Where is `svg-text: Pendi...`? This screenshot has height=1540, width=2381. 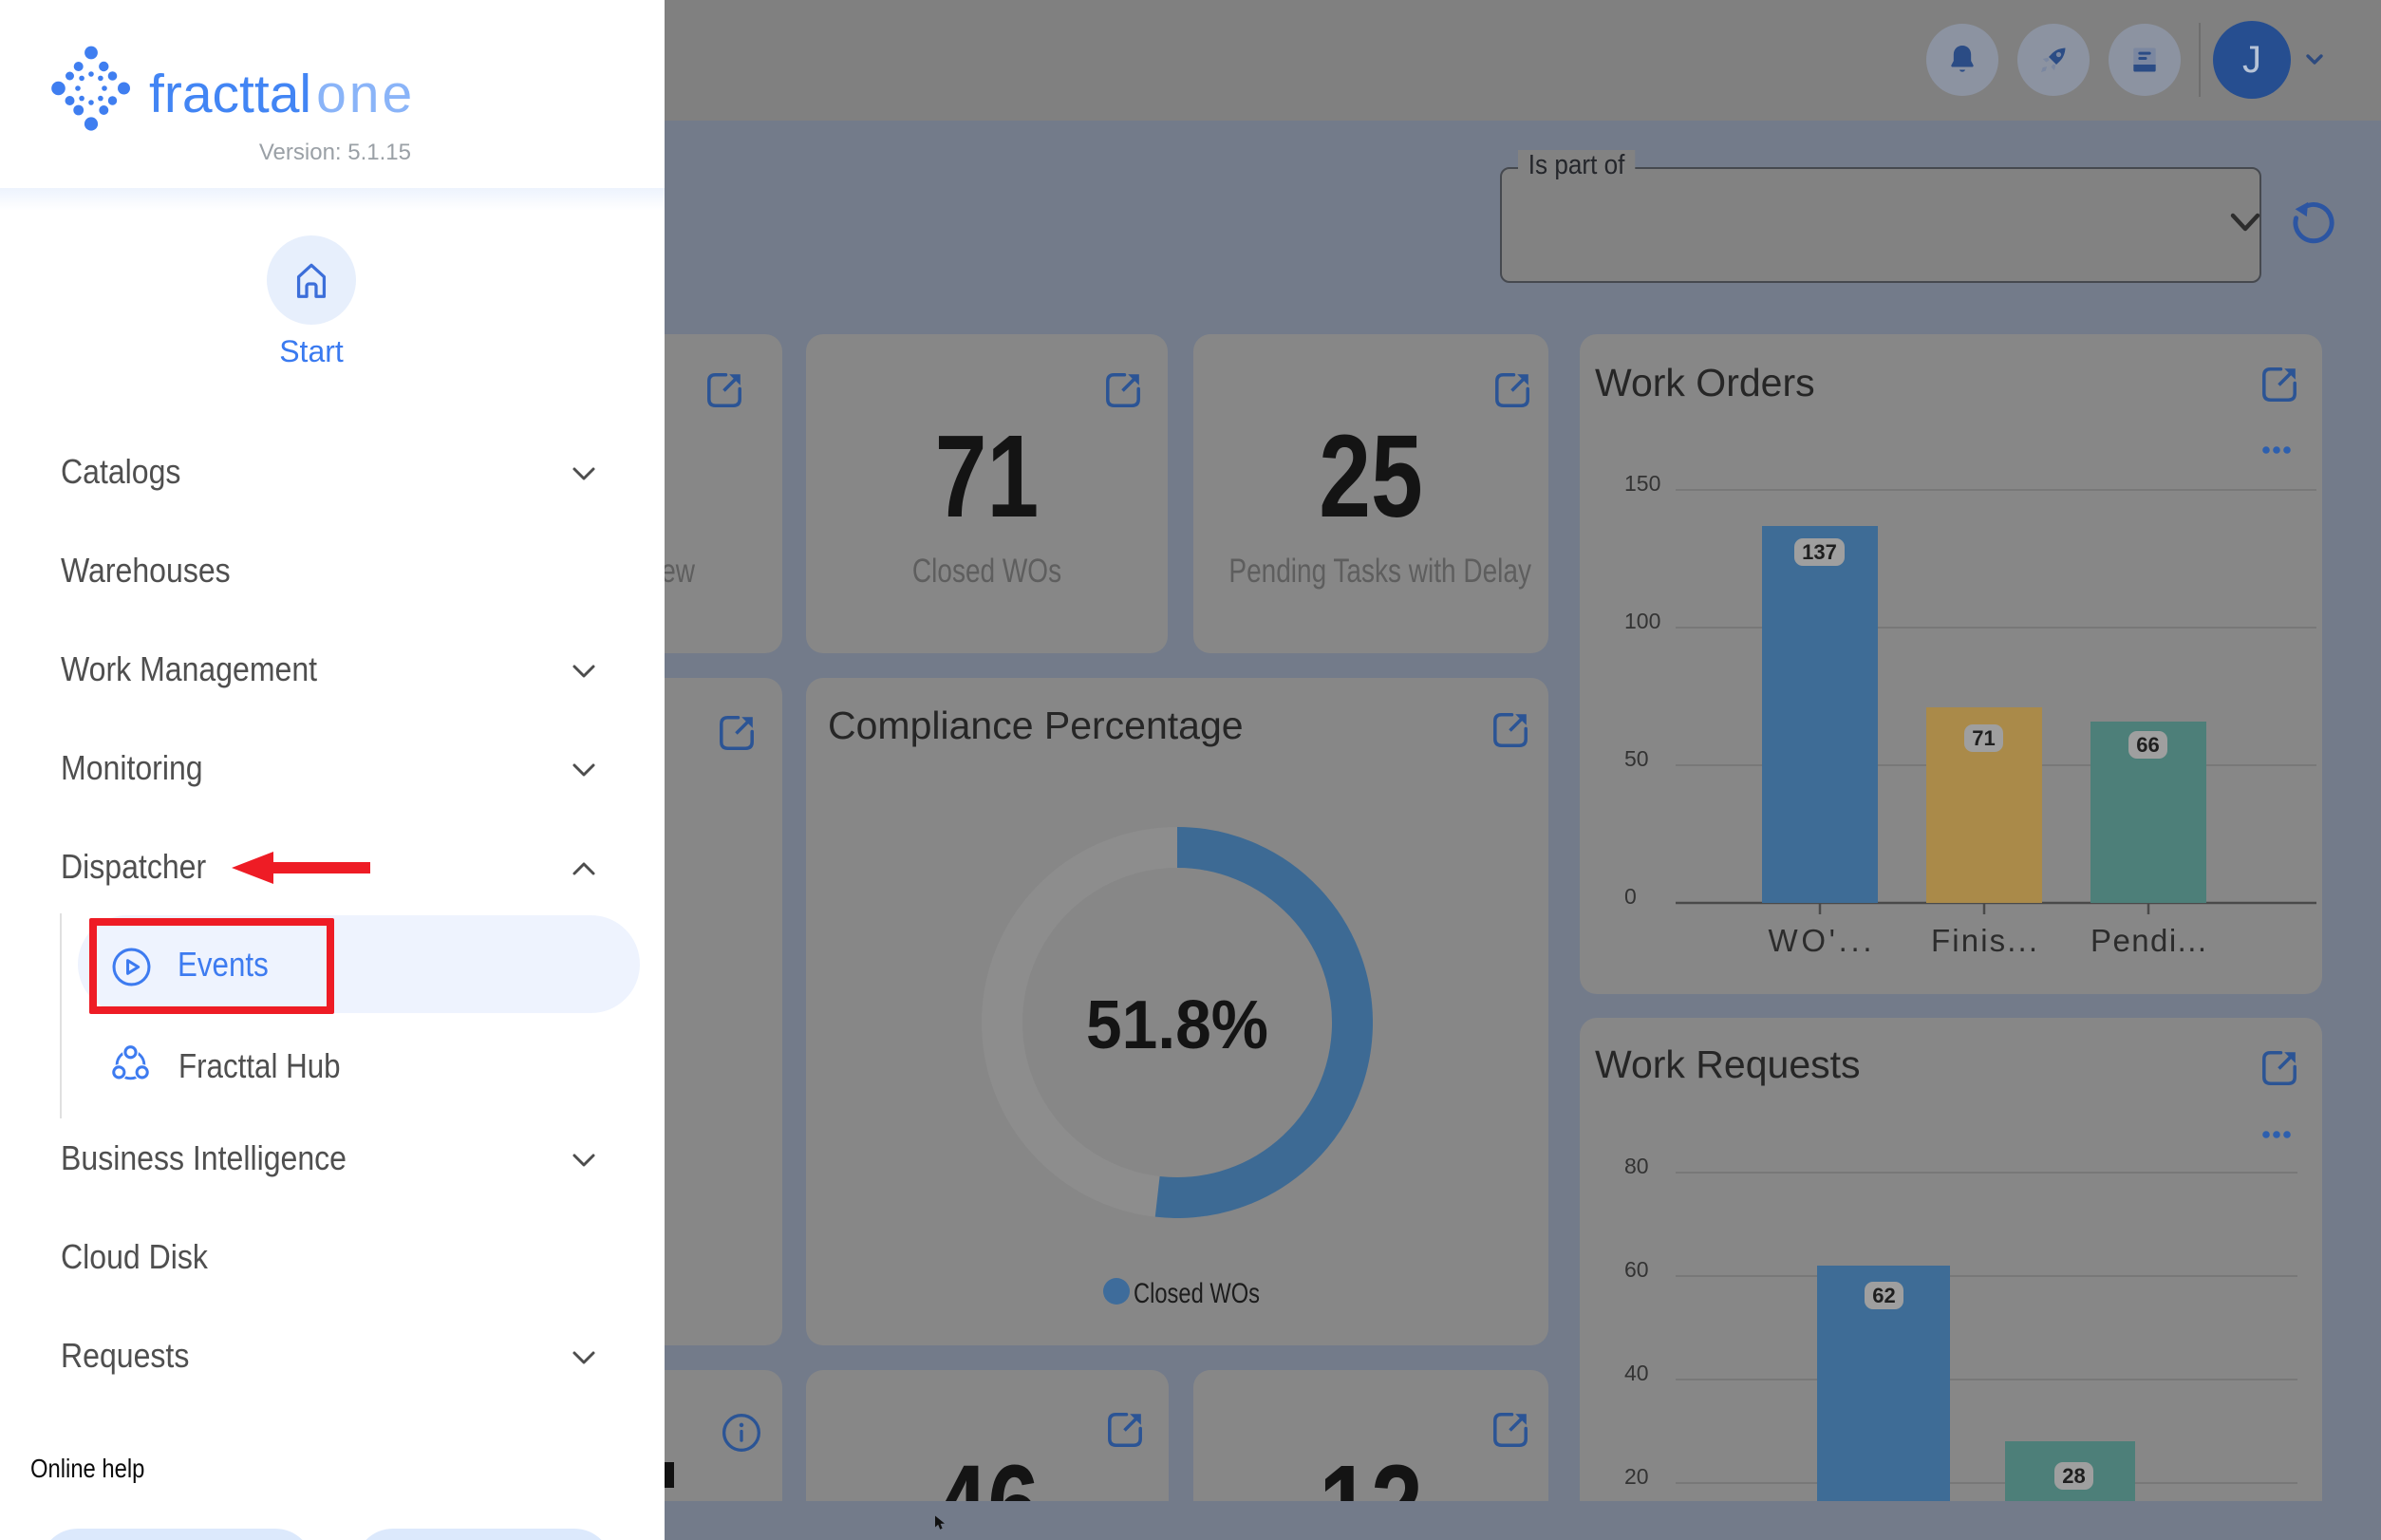 svg-text: Pendi... is located at coordinates (2148, 941).